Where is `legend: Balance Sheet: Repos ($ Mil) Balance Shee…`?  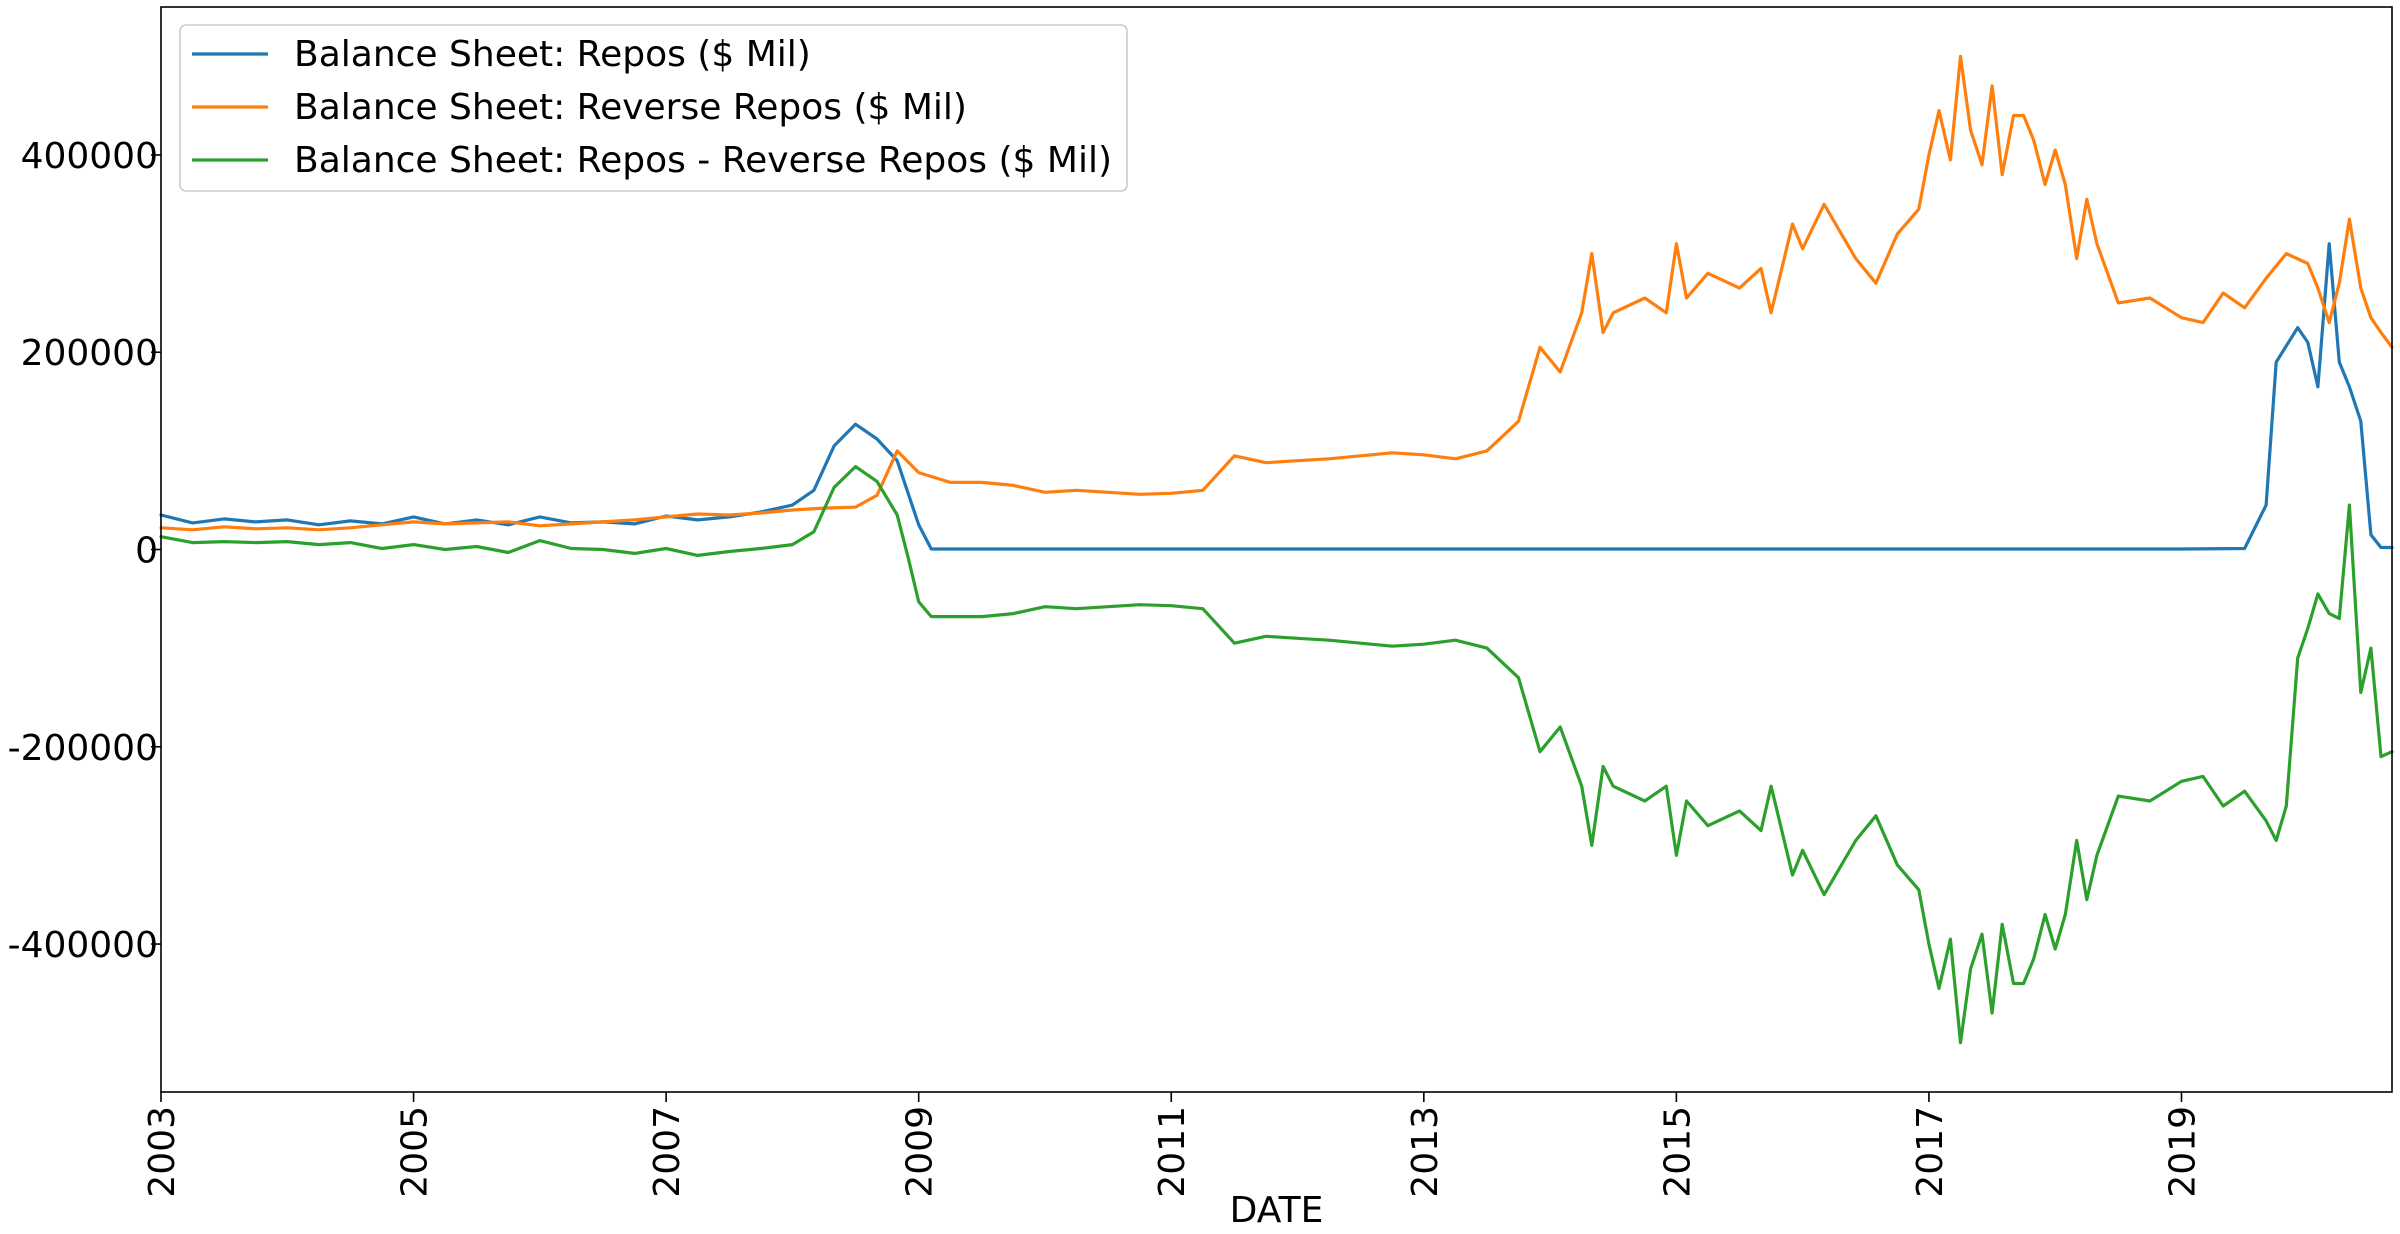
legend: Balance Sheet: Repos ($ Mil) Balance Shee… is located at coordinates (653, 108).